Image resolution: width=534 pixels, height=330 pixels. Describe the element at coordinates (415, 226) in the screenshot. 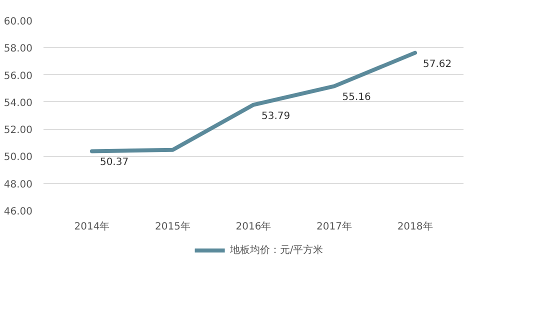

I see `x-tick-label: 2018年` at that location.